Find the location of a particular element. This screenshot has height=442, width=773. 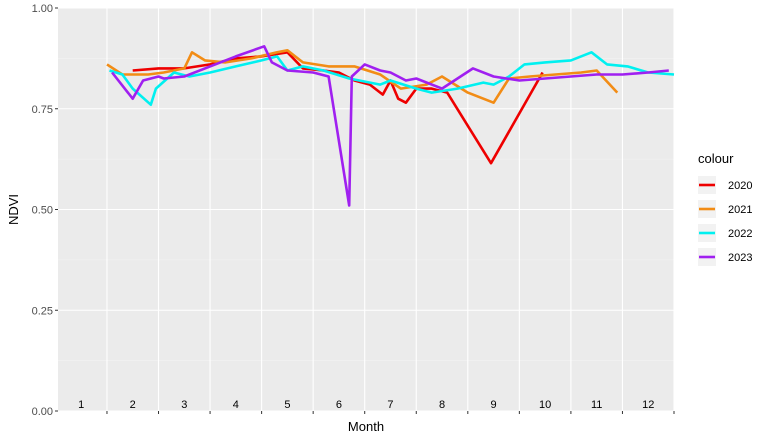

month-label: 1 is located at coordinates (81, 405).